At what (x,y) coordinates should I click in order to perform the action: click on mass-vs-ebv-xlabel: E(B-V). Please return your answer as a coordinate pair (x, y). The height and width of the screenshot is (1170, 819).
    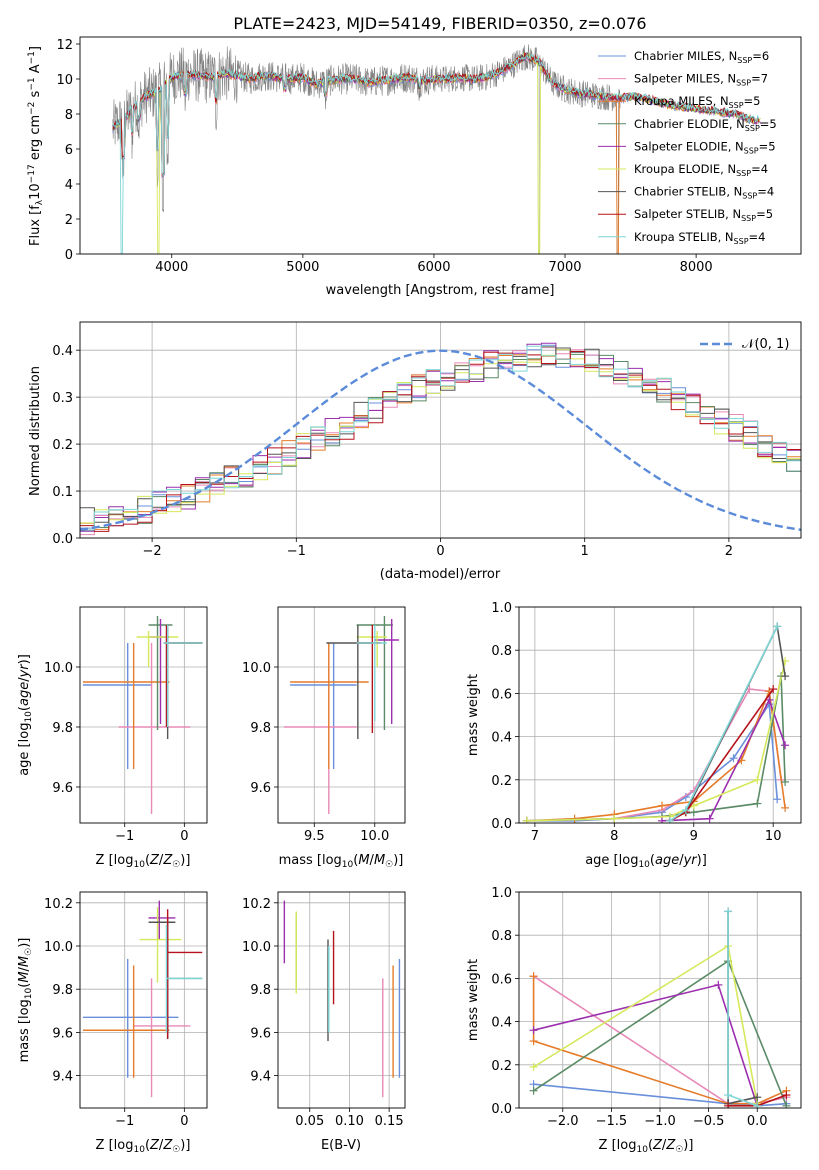
    Looking at the image, I should click on (341, 1145).